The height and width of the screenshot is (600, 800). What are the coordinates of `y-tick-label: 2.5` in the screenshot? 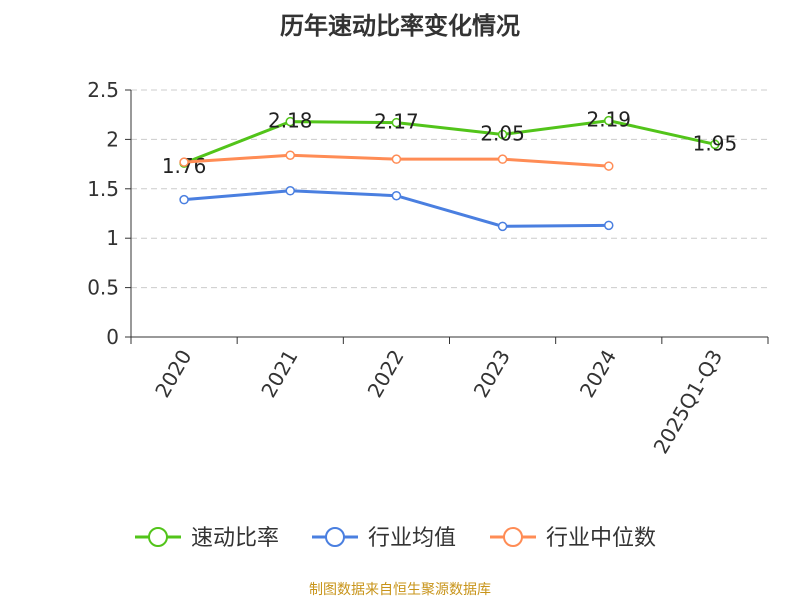 It's located at (103, 90).